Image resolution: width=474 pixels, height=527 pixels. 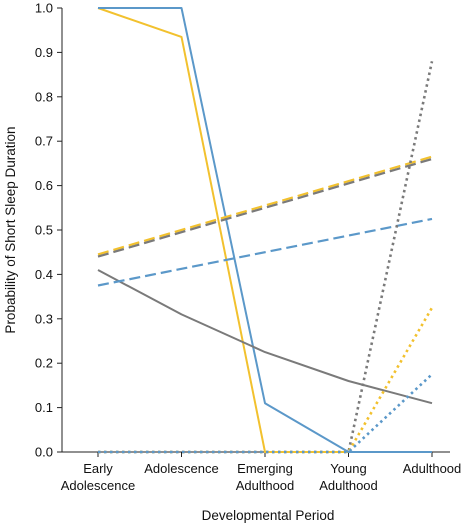 I want to click on x-tick-label: Emerging Adulthood, so click(x=265, y=477).